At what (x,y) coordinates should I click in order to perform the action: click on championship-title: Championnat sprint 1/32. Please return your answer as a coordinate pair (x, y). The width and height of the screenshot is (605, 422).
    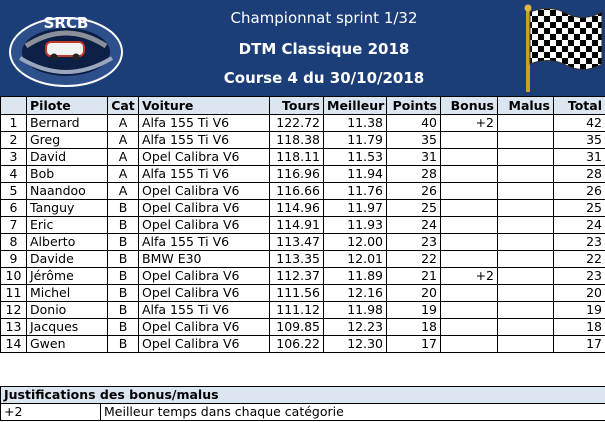
    Looking at the image, I should click on (324, 18).